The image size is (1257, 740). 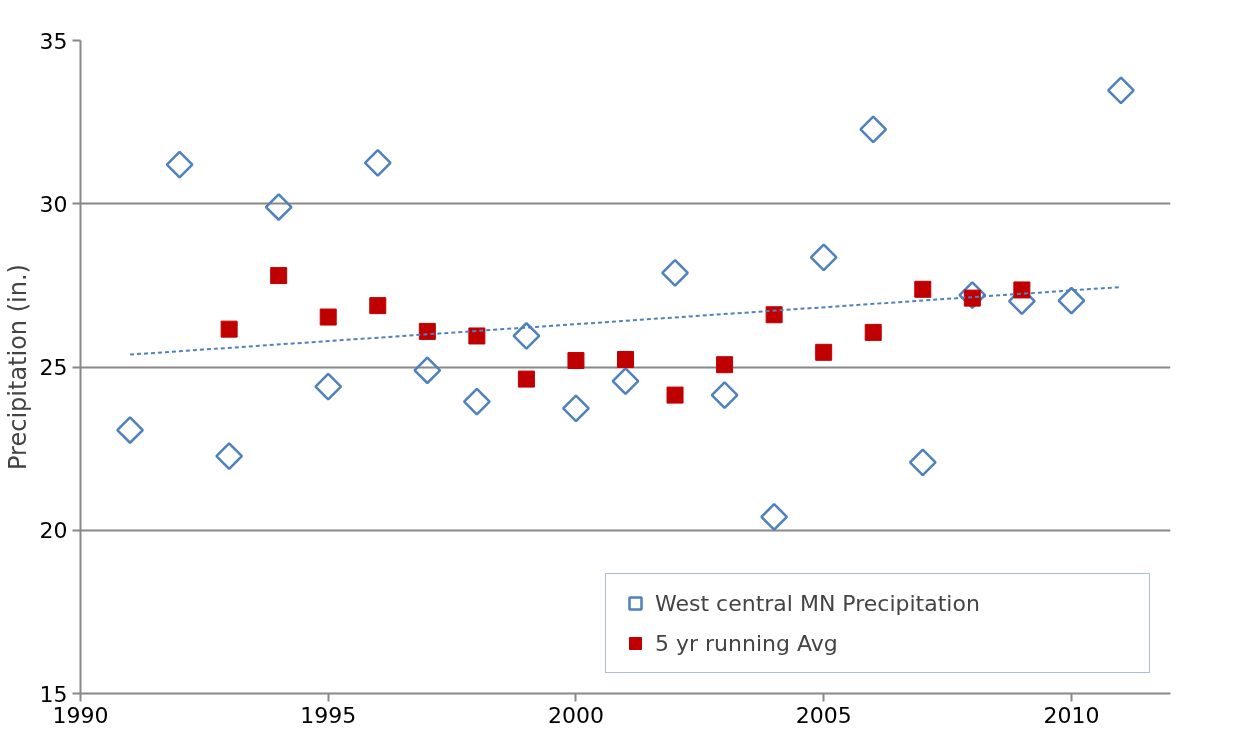 What do you see at coordinates (823, 715) in the screenshot?
I see `x-tick-label: 2005` at bounding box center [823, 715].